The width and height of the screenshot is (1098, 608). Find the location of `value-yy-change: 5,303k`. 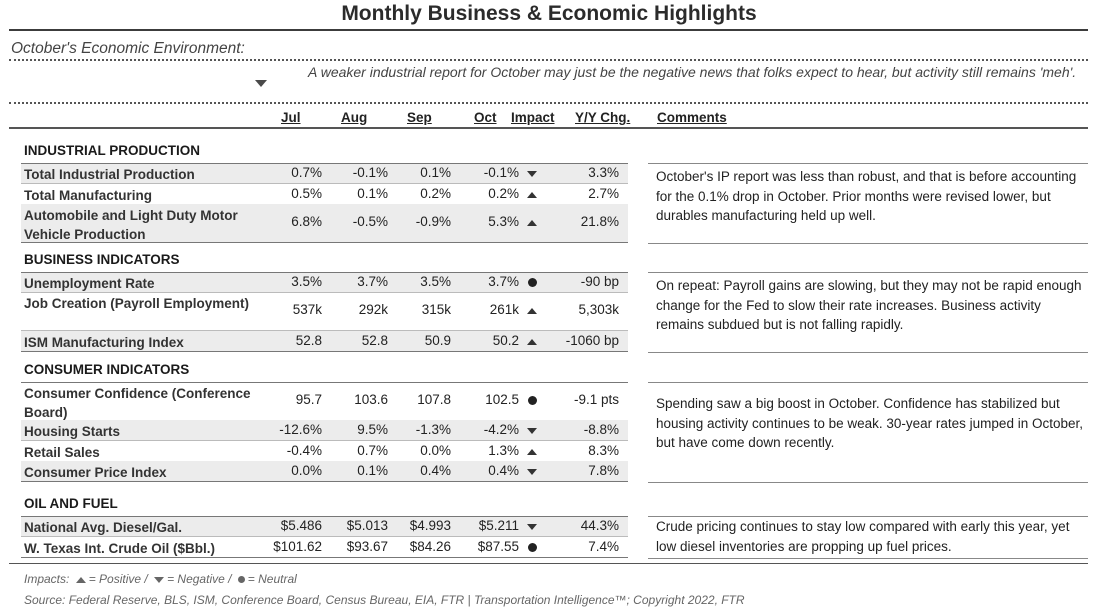

value-yy-change: 5,303k is located at coordinates (598, 309).